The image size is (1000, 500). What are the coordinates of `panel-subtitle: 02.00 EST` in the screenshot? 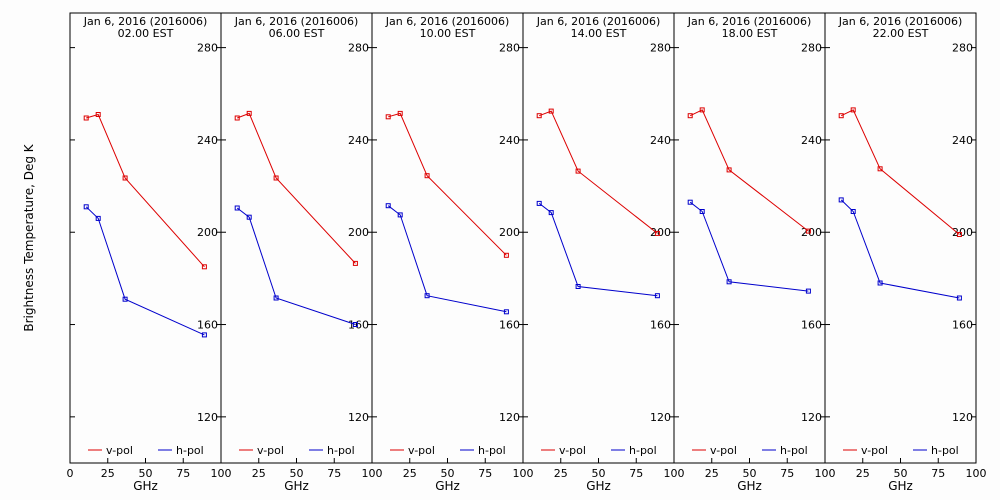 It's located at (146, 33).